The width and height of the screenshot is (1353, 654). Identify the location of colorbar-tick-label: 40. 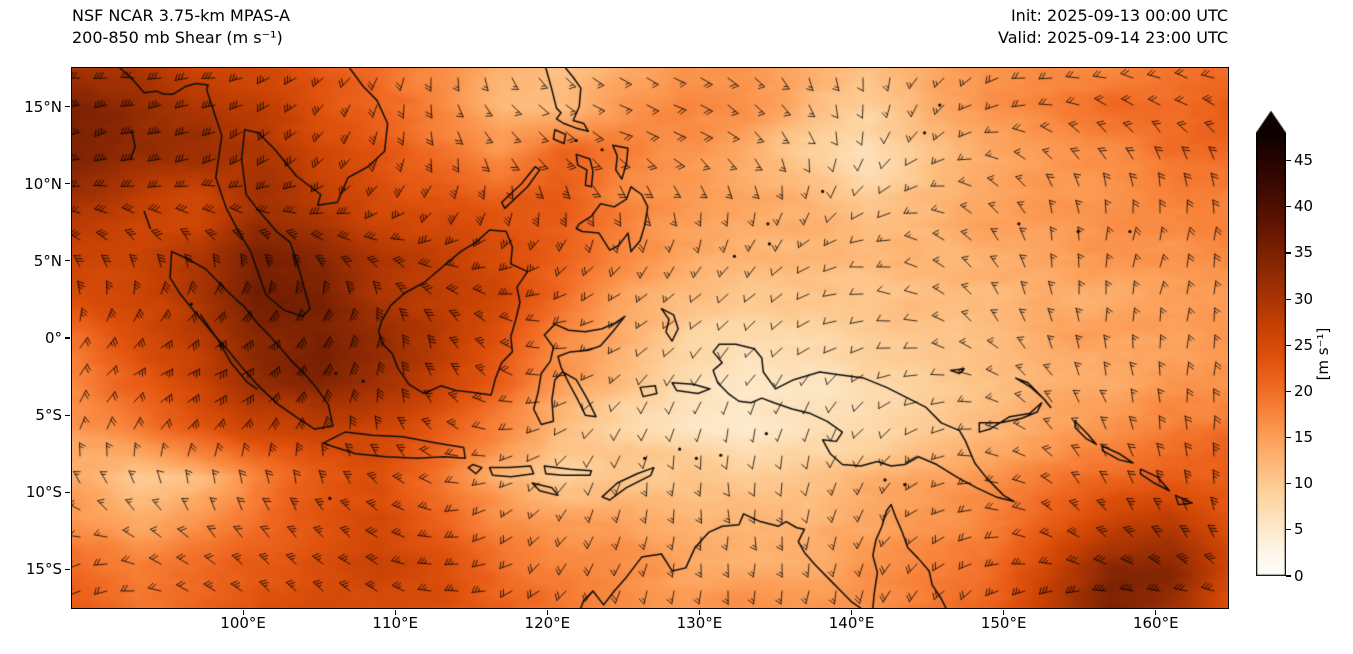
(1304, 206).